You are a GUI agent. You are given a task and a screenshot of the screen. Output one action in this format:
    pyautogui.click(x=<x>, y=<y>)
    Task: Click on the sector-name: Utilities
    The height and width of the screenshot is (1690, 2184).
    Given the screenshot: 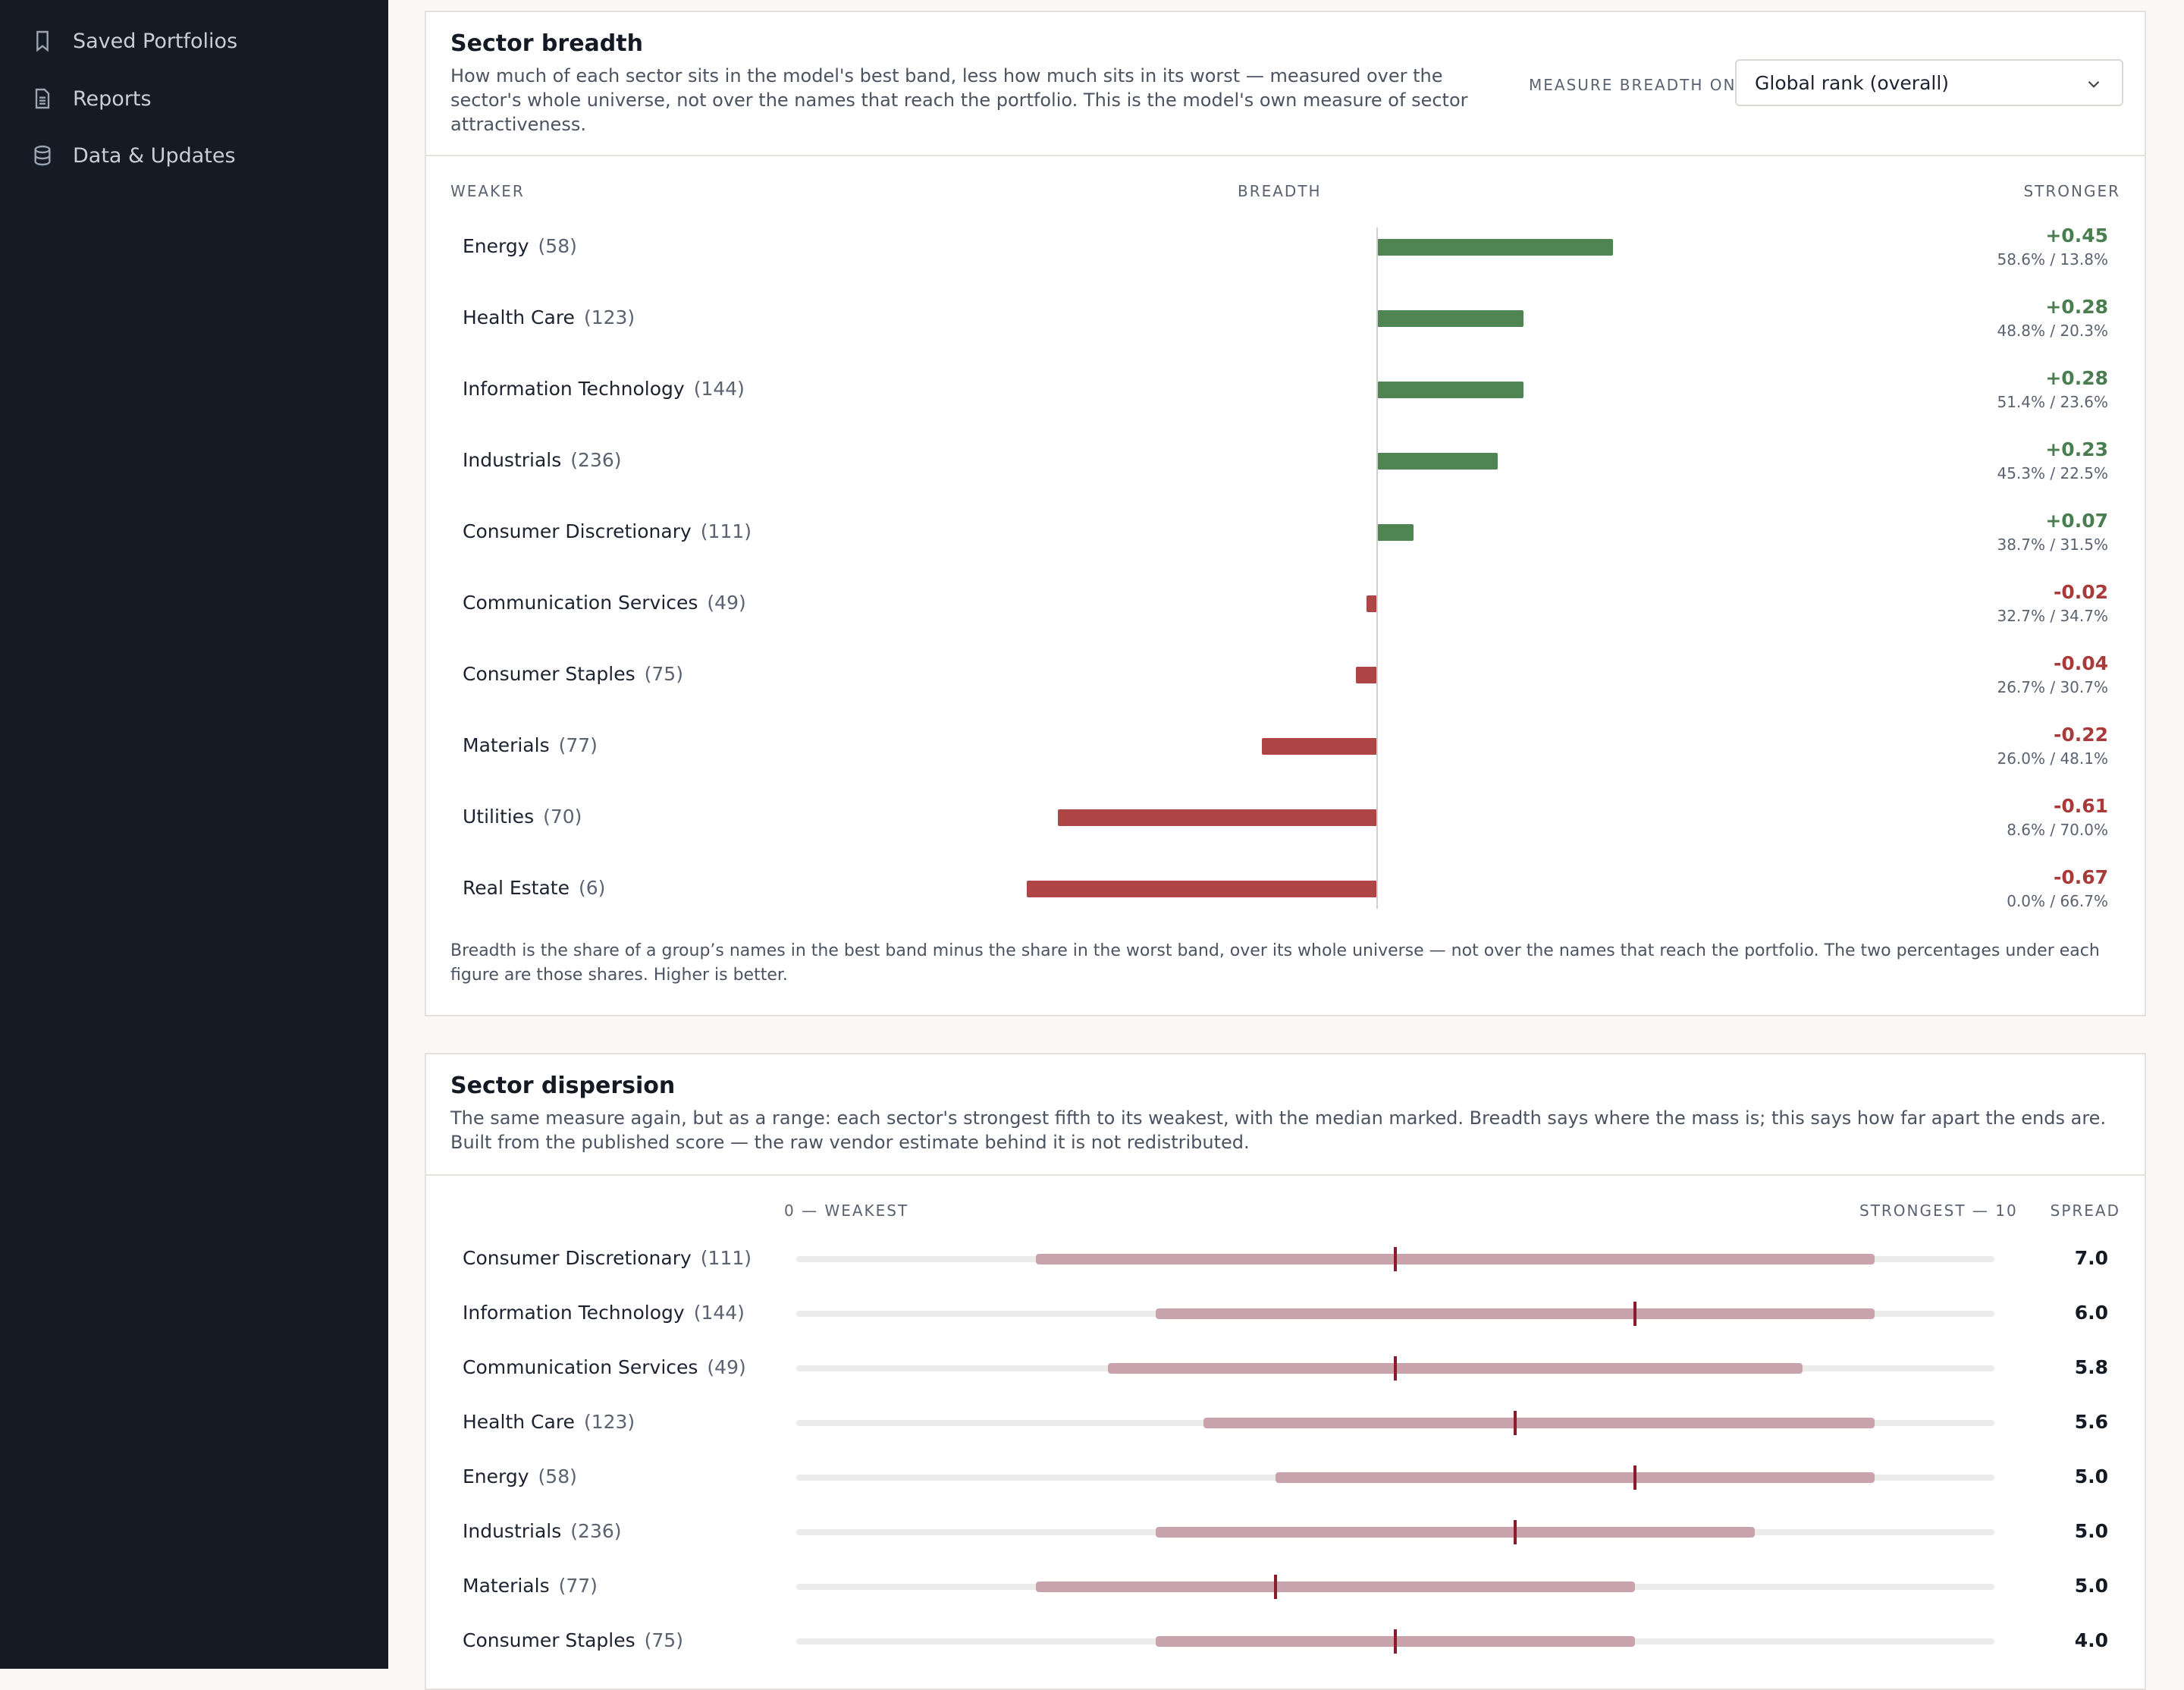 What is the action you would take?
    pyautogui.click(x=499, y=817)
    